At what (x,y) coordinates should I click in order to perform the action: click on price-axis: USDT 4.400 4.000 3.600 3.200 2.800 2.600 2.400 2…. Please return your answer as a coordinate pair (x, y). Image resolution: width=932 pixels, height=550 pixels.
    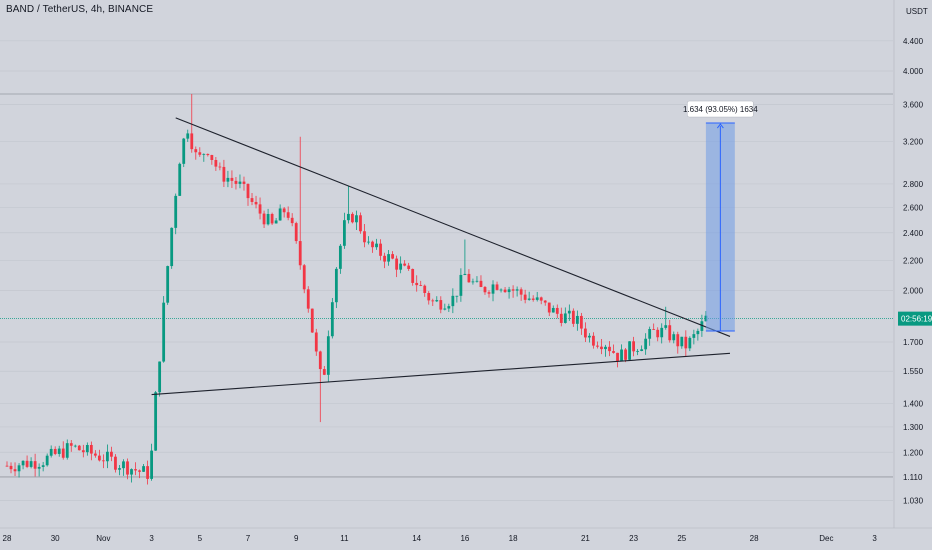
    Looking at the image, I should click on (912, 264).